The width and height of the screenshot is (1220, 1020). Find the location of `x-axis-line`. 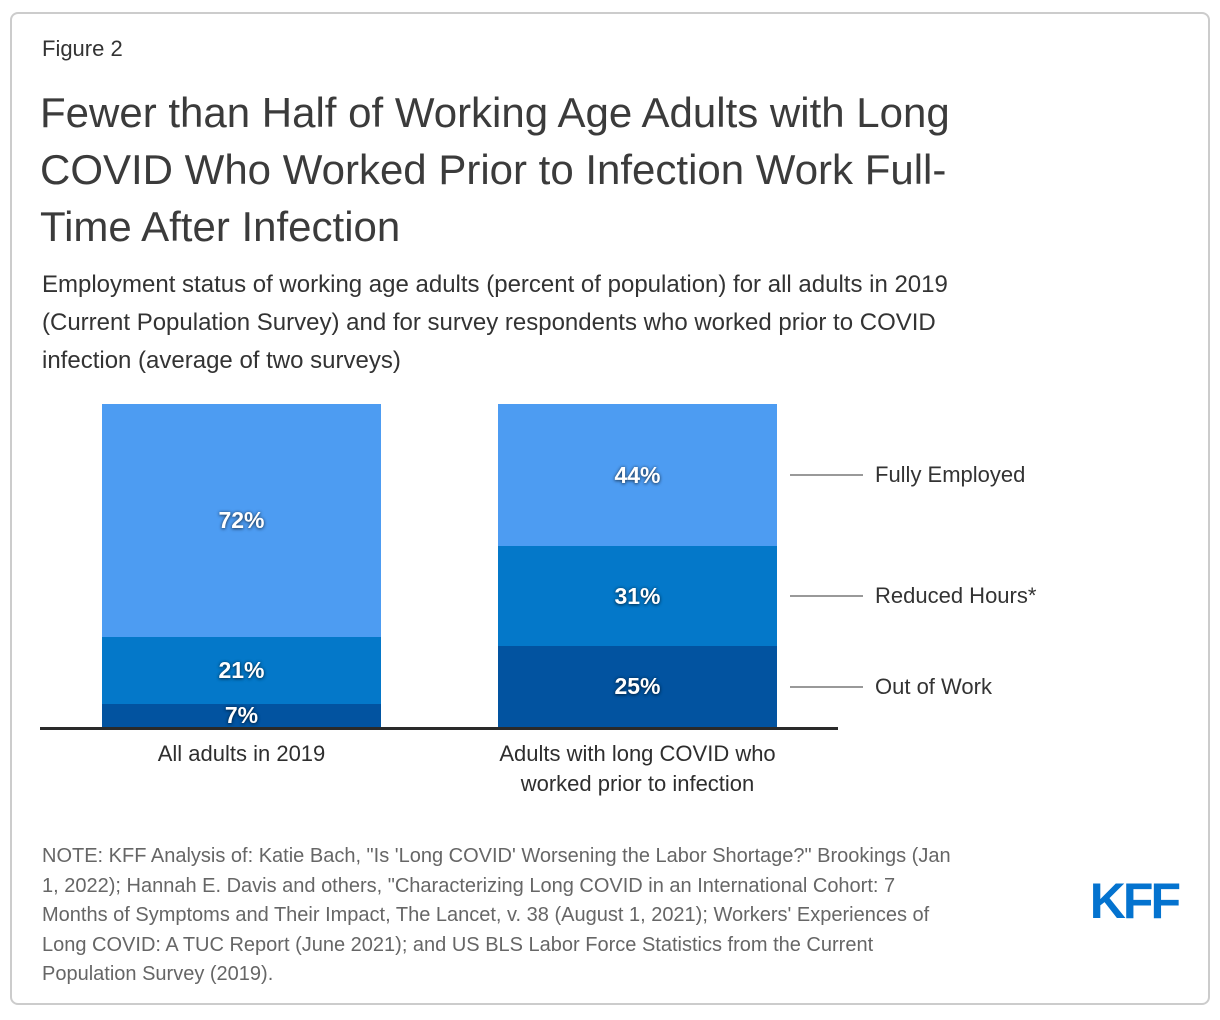

x-axis-line is located at coordinates (439, 728).